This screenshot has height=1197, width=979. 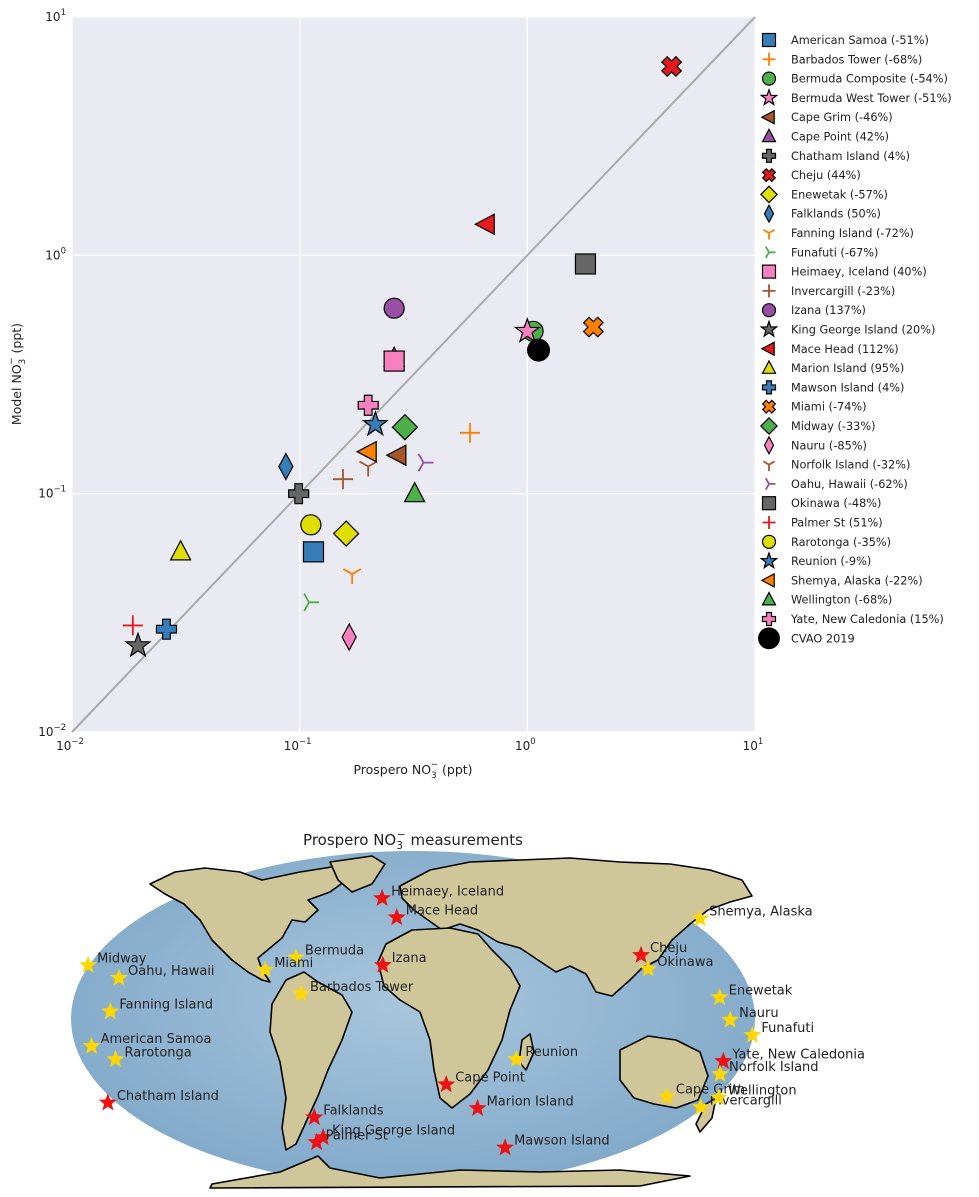 I want to click on site-label-fanning-island: Fanning Island, so click(x=166, y=1005).